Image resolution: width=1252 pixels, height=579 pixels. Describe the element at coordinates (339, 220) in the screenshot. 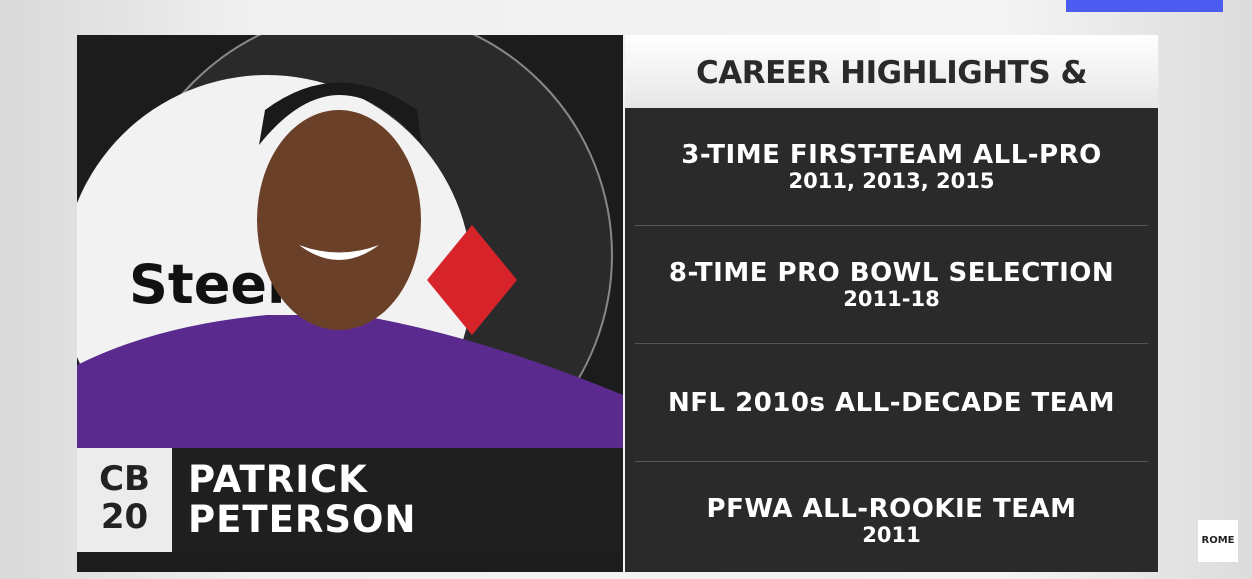

I see `head` at that location.